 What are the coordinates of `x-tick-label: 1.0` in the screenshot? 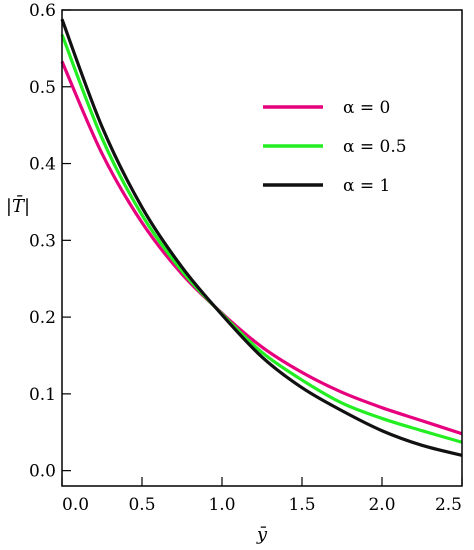 It's located at (221, 505).